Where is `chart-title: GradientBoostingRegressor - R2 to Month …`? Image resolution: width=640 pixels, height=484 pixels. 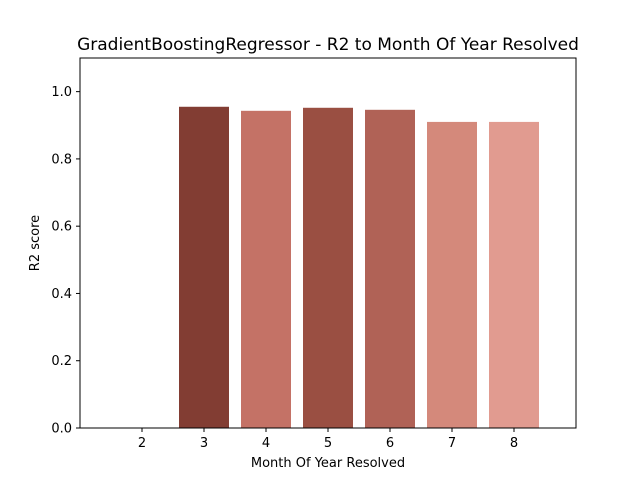
chart-title: GradientBoostingRegressor - R2 to Month … is located at coordinates (328, 45).